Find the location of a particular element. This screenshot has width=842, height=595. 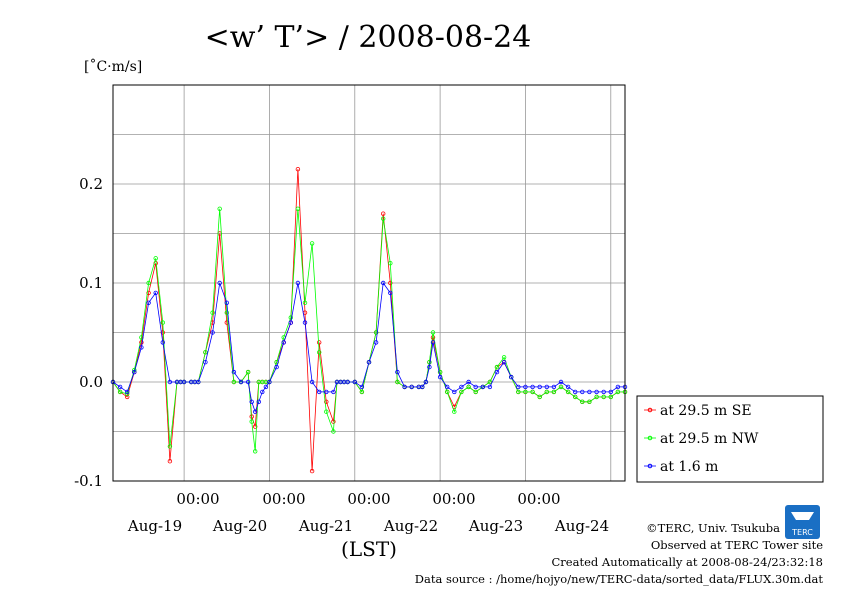

x-tick-date-label: Aug-24 is located at coordinates (581, 526).